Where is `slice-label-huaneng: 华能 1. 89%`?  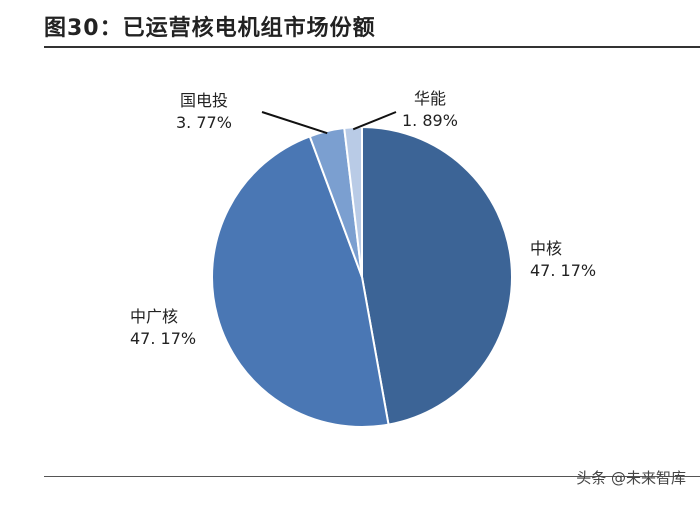 slice-label-huaneng: 华能 1. 89% is located at coordinates (430, 110).